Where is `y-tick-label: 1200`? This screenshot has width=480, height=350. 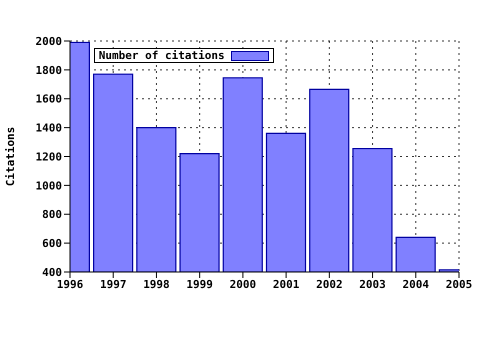
y-tick-label: 1200 is located at coordinates (49, 157).